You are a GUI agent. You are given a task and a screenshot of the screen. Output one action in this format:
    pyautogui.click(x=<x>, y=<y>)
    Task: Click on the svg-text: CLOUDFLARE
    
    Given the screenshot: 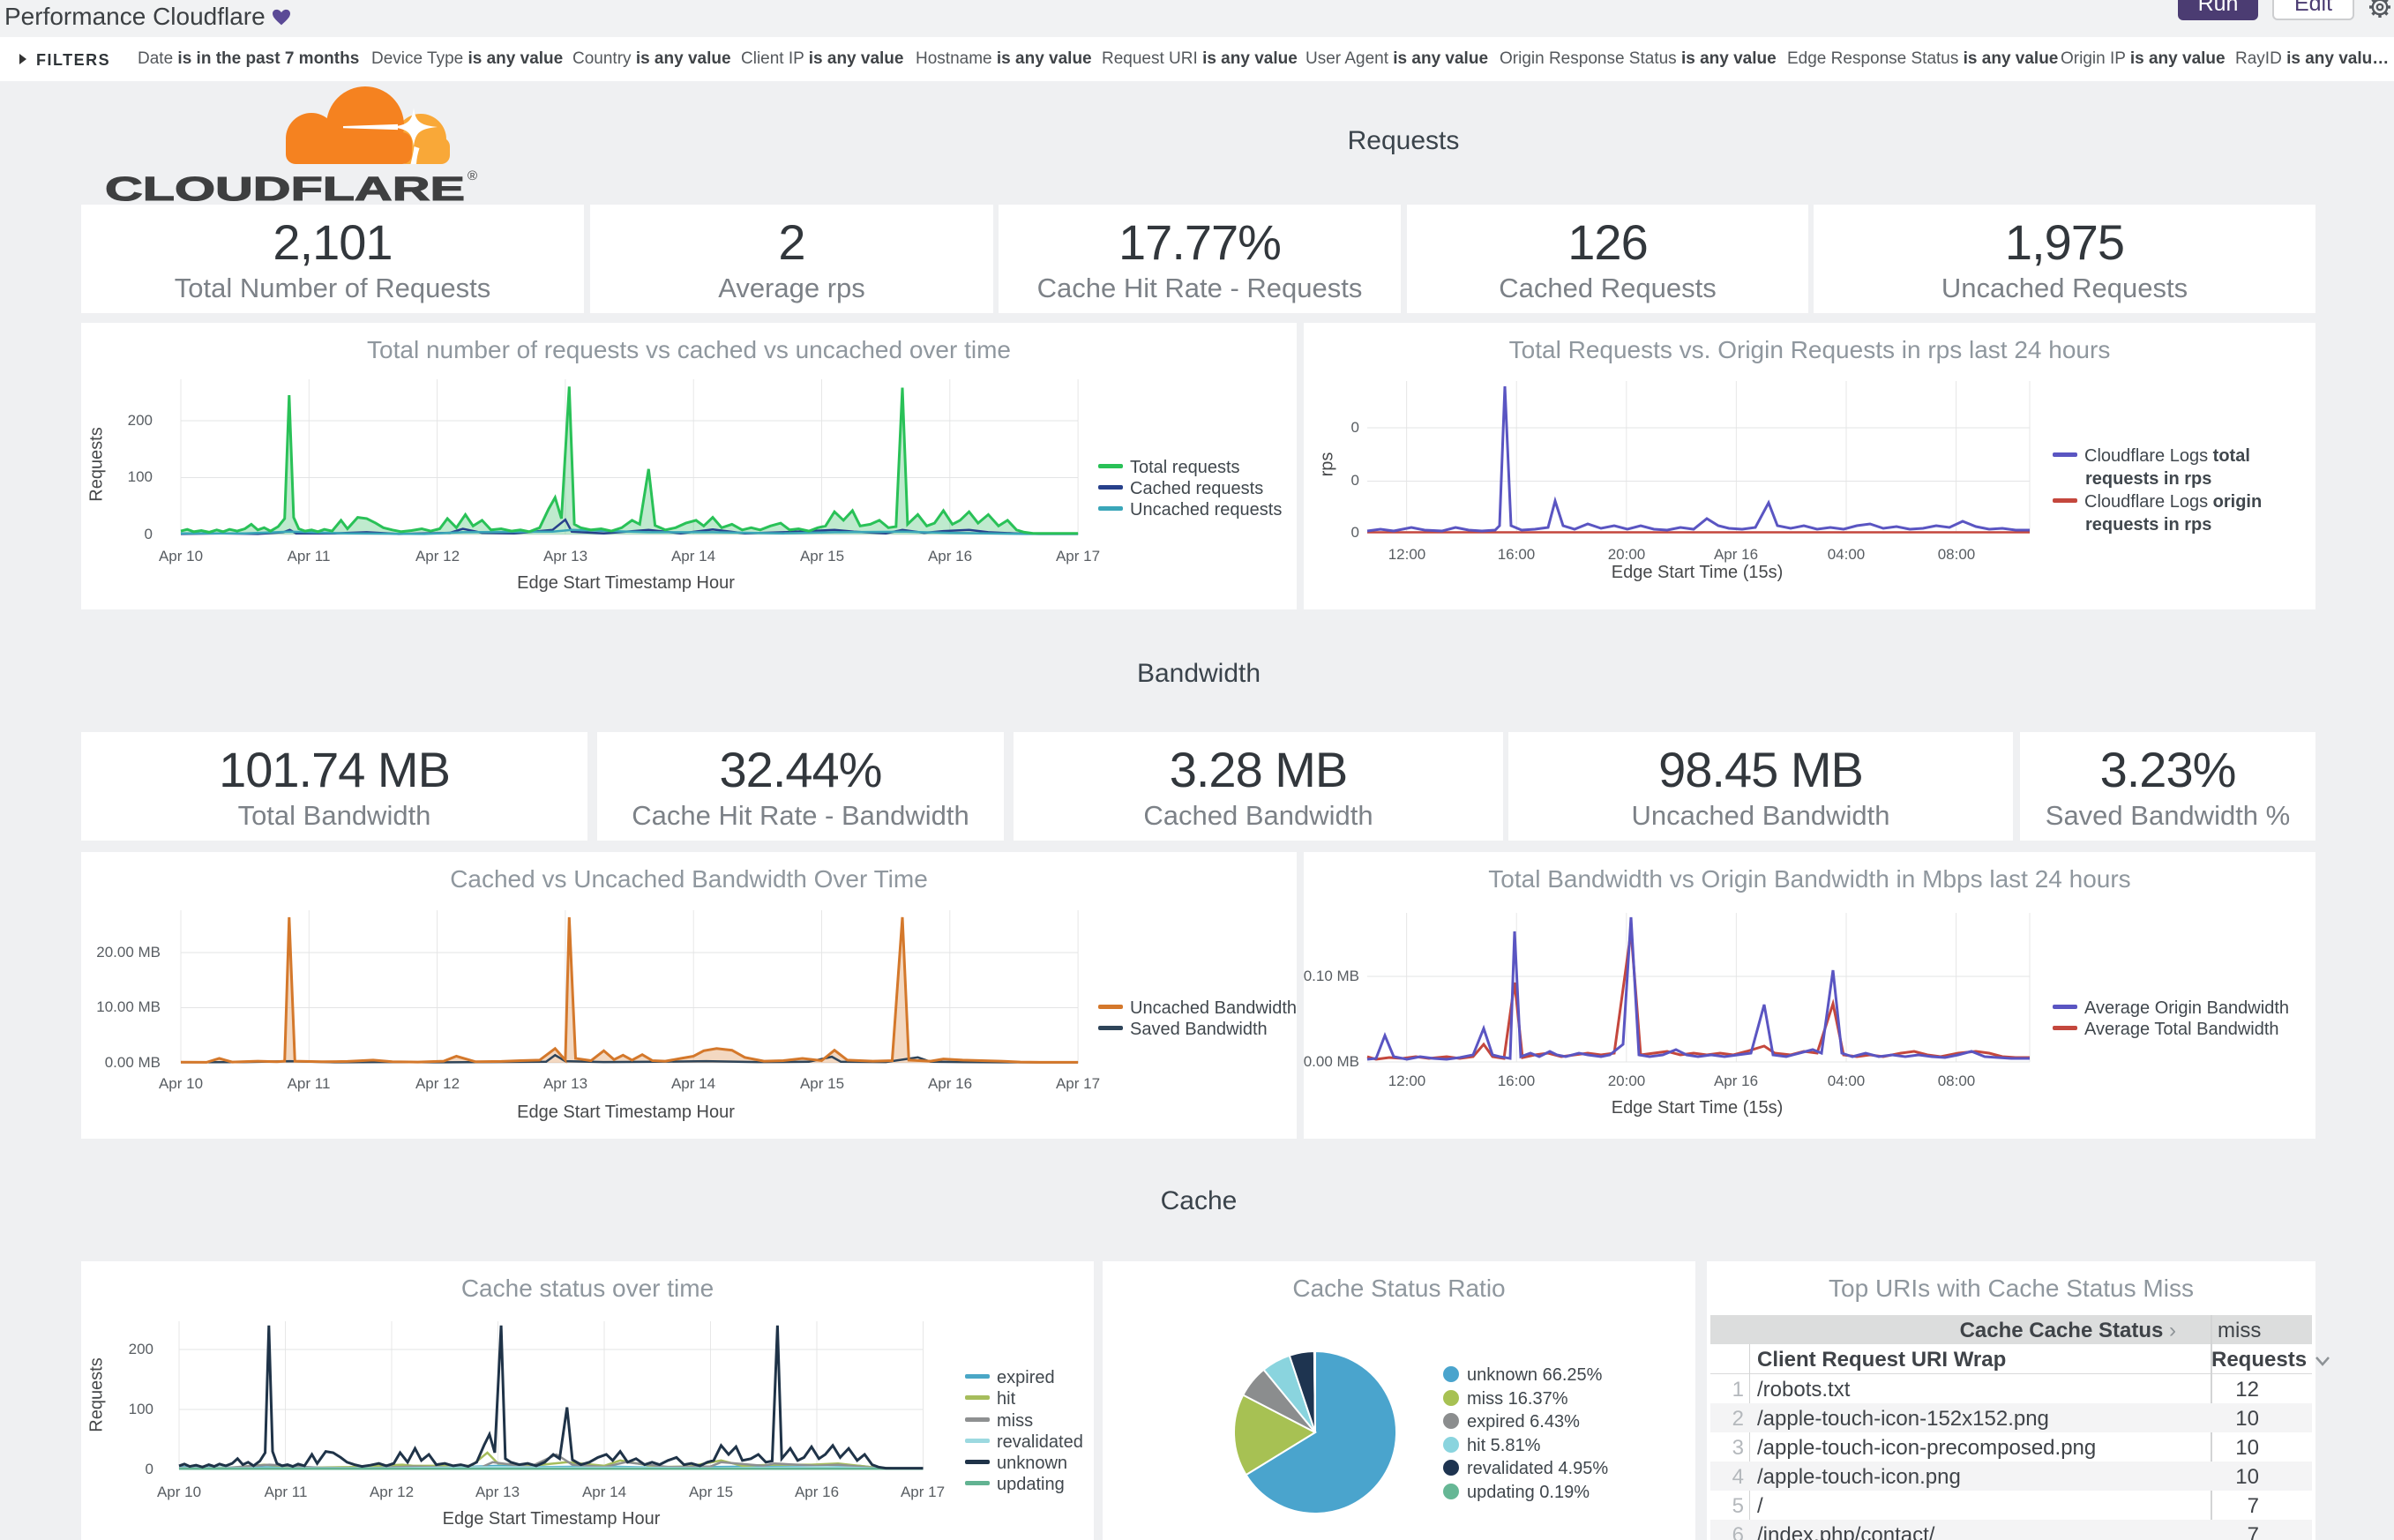 What is the action you would take?
    pyautogui.click(x=285, y=189)
    